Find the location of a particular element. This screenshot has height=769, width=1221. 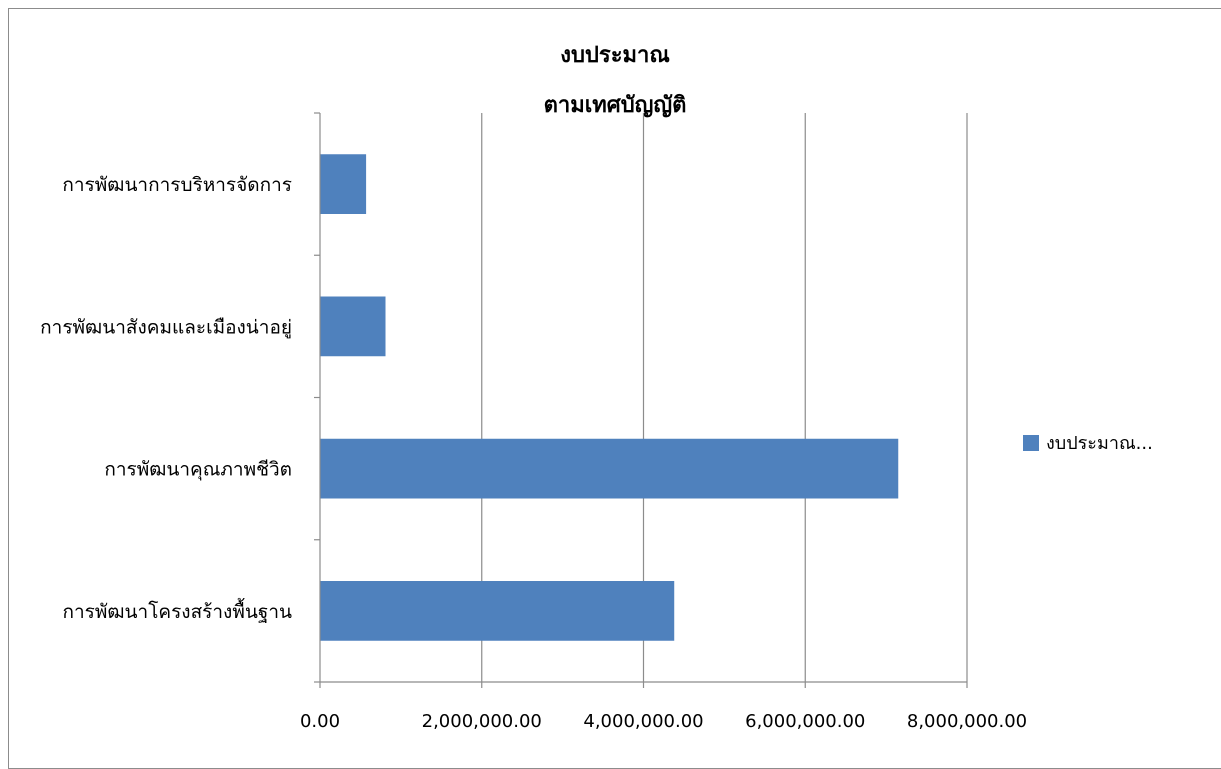

x-tick-label-3: 6,000,000.00 is located at coordinates (805, 721).